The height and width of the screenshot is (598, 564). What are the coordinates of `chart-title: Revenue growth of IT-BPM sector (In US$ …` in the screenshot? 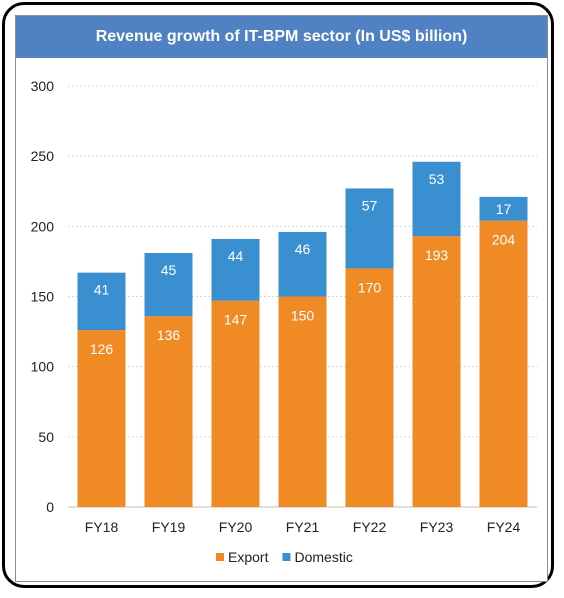 It's located at (281, 37).